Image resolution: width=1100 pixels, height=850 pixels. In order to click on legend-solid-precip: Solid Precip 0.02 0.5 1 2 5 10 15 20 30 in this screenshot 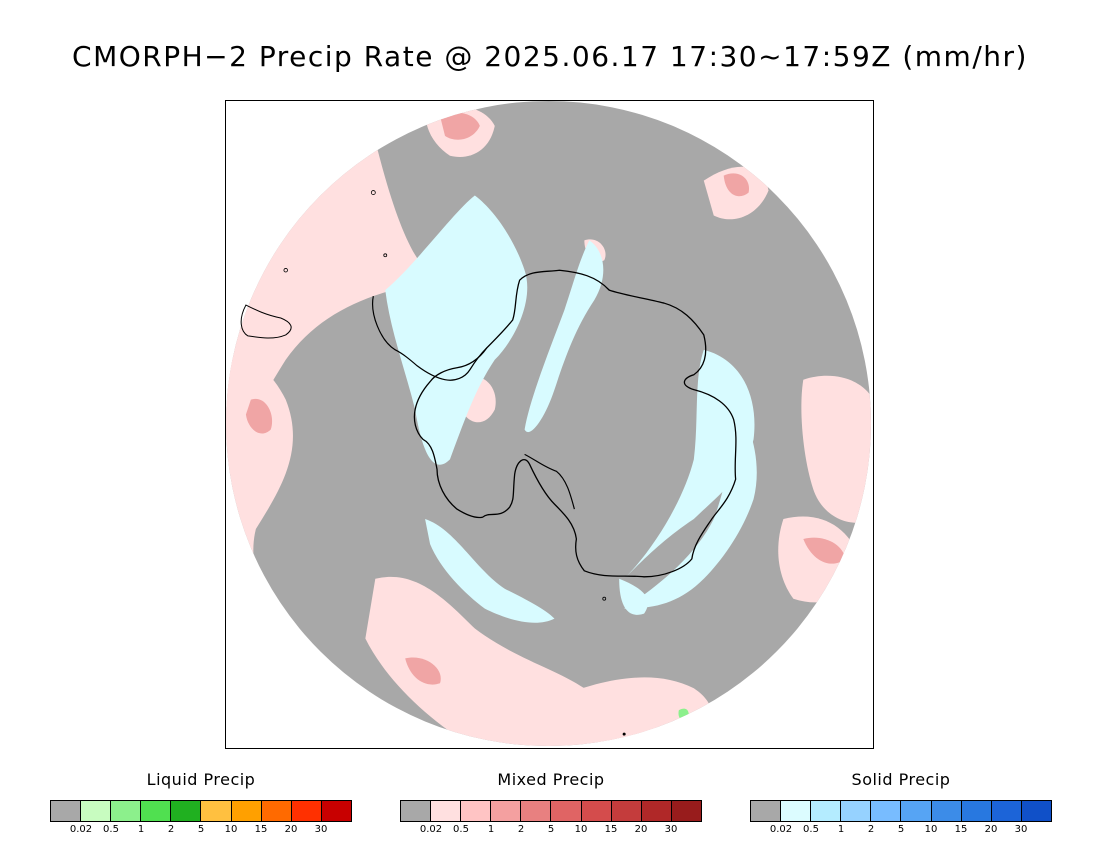, I will do `click(901, 805)`.